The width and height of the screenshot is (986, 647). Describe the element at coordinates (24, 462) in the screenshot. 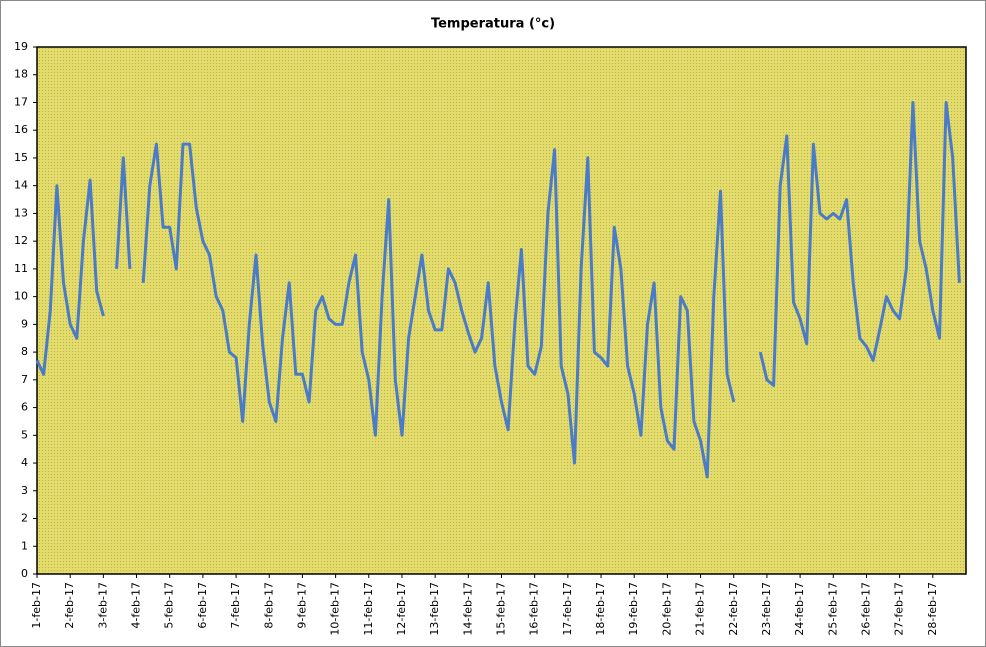

I see `y-tick-label: 4` at that location.